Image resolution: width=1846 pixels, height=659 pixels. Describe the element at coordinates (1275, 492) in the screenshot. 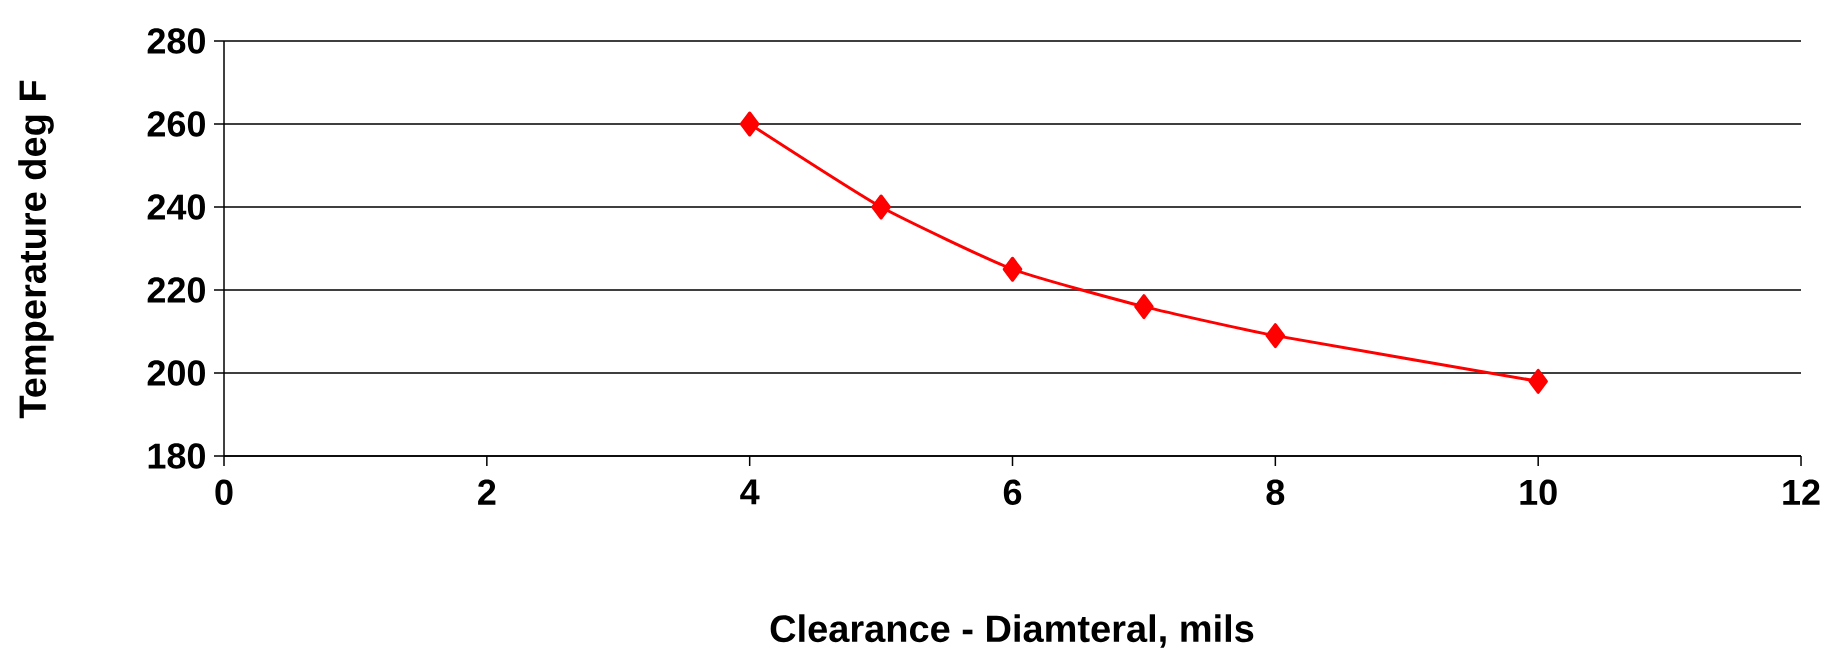

I see `x-tick-label: 8` at that location.